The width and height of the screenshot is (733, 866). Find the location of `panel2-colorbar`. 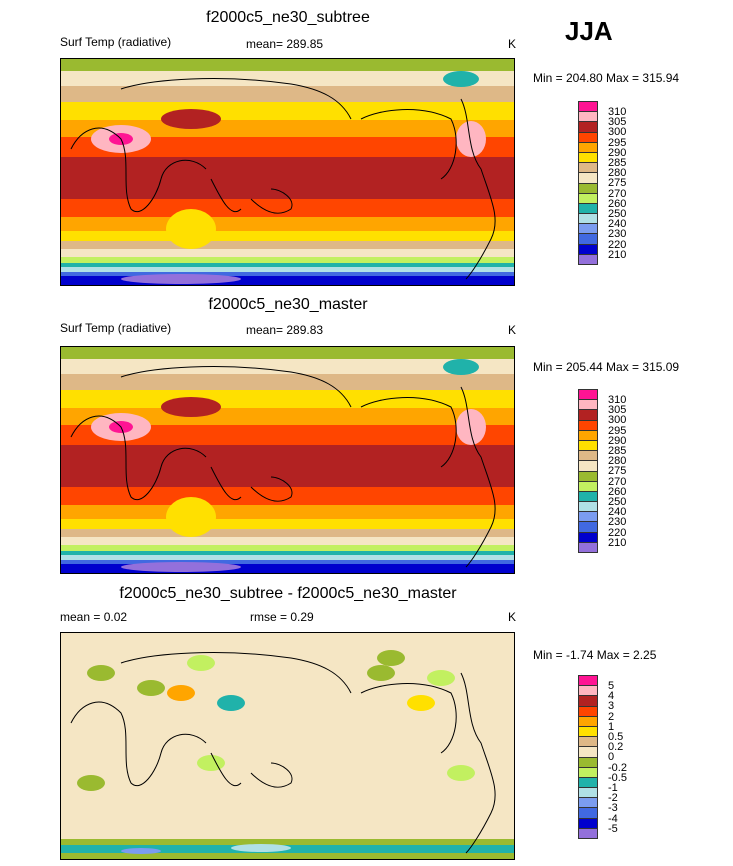

panel2-colorbar is located at coordinates (588, 471).